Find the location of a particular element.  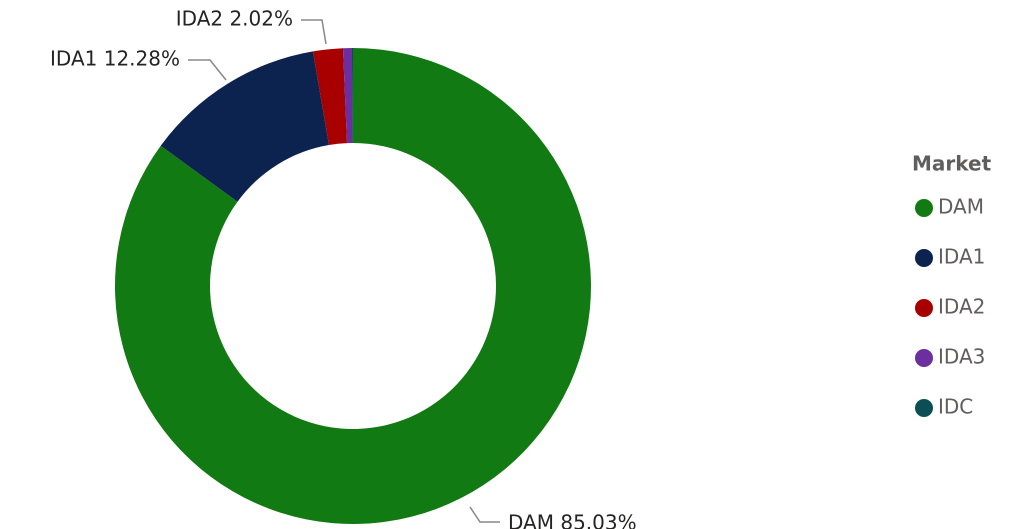

data-label: IDA1 12.28% is located at coordinates (115, 59).